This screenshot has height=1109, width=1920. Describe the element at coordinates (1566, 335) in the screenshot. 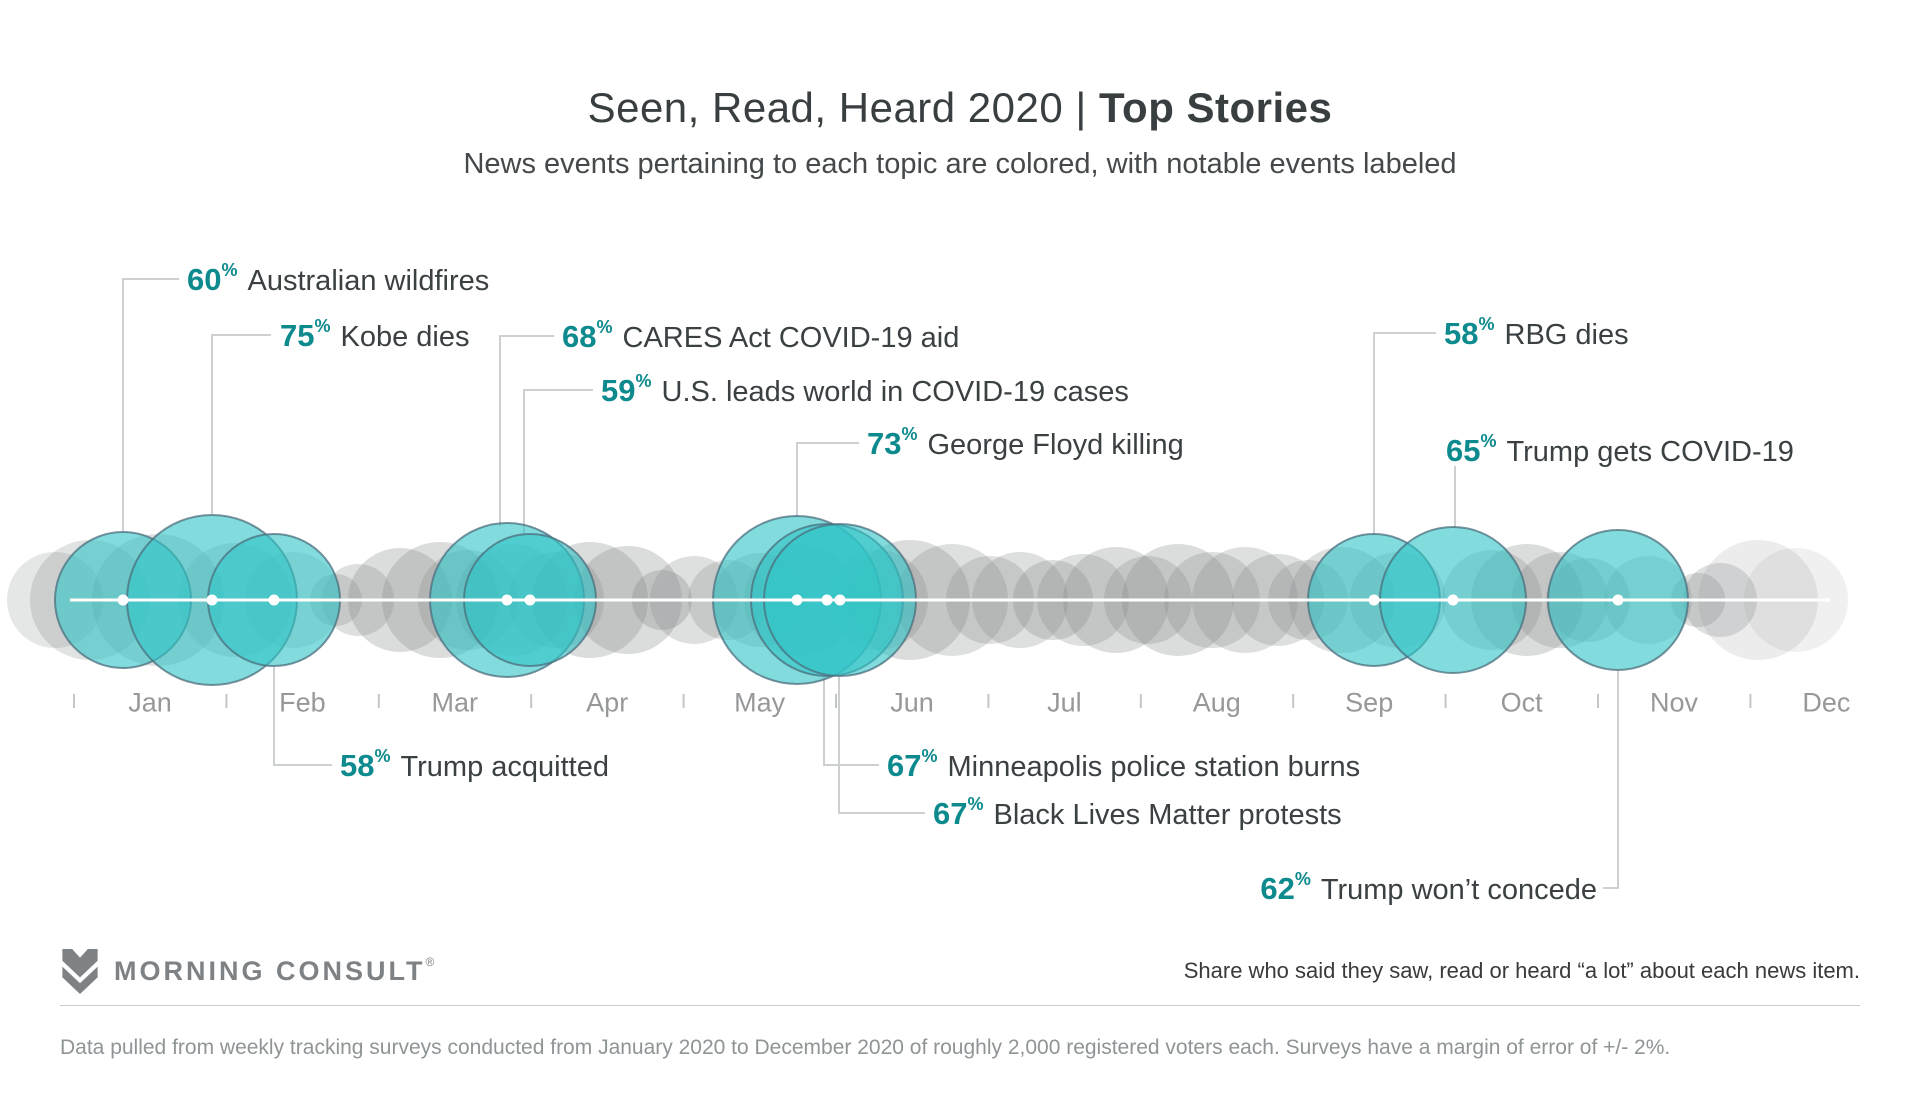

I see `event-text: RBG dies` at that location.